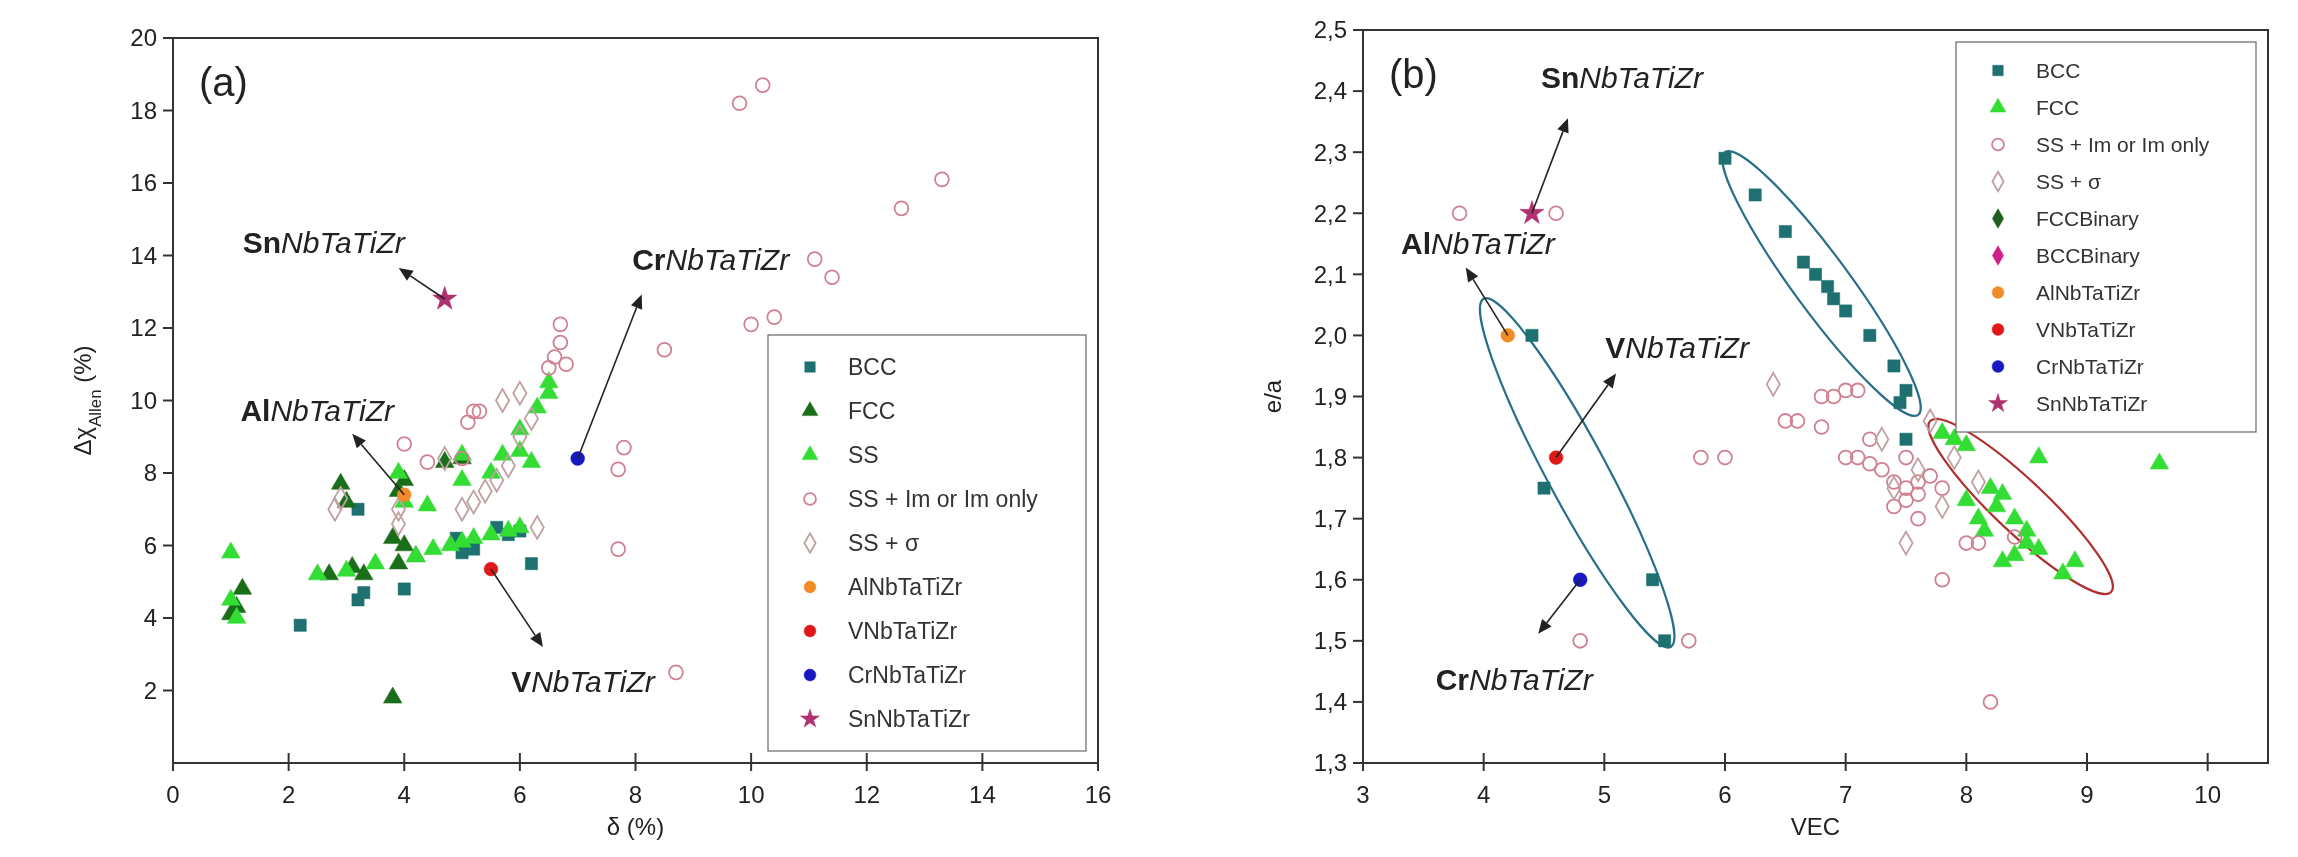 The width and height of the screenshot is (2298, 857). Describe the element at coordinates (143, 400) in the screenshot. I see `y-tick-label: 10` at that location.